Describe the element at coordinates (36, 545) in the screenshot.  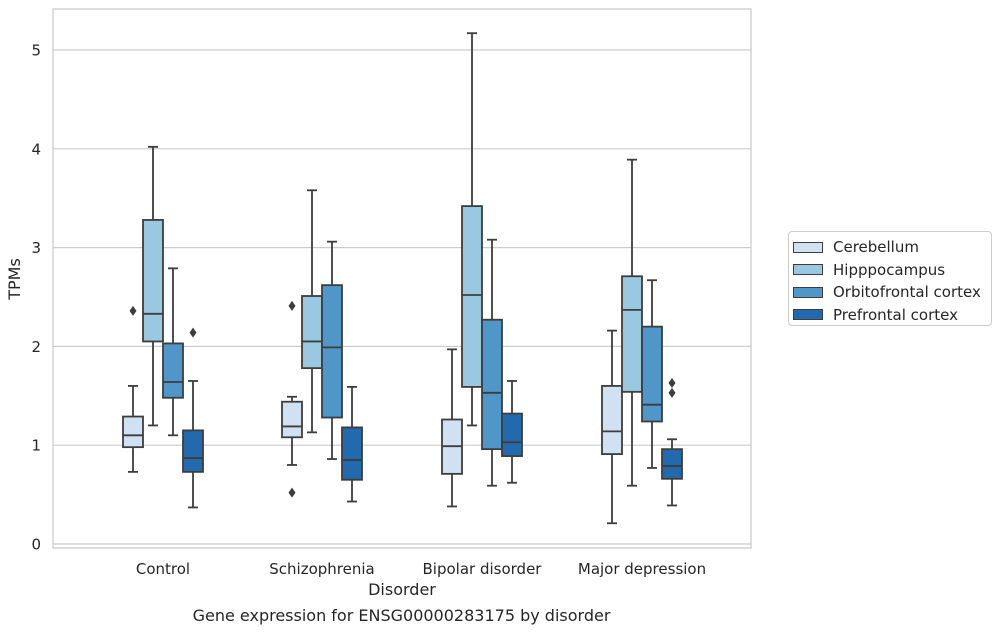
I see `y-tick-label: 0` at that location.